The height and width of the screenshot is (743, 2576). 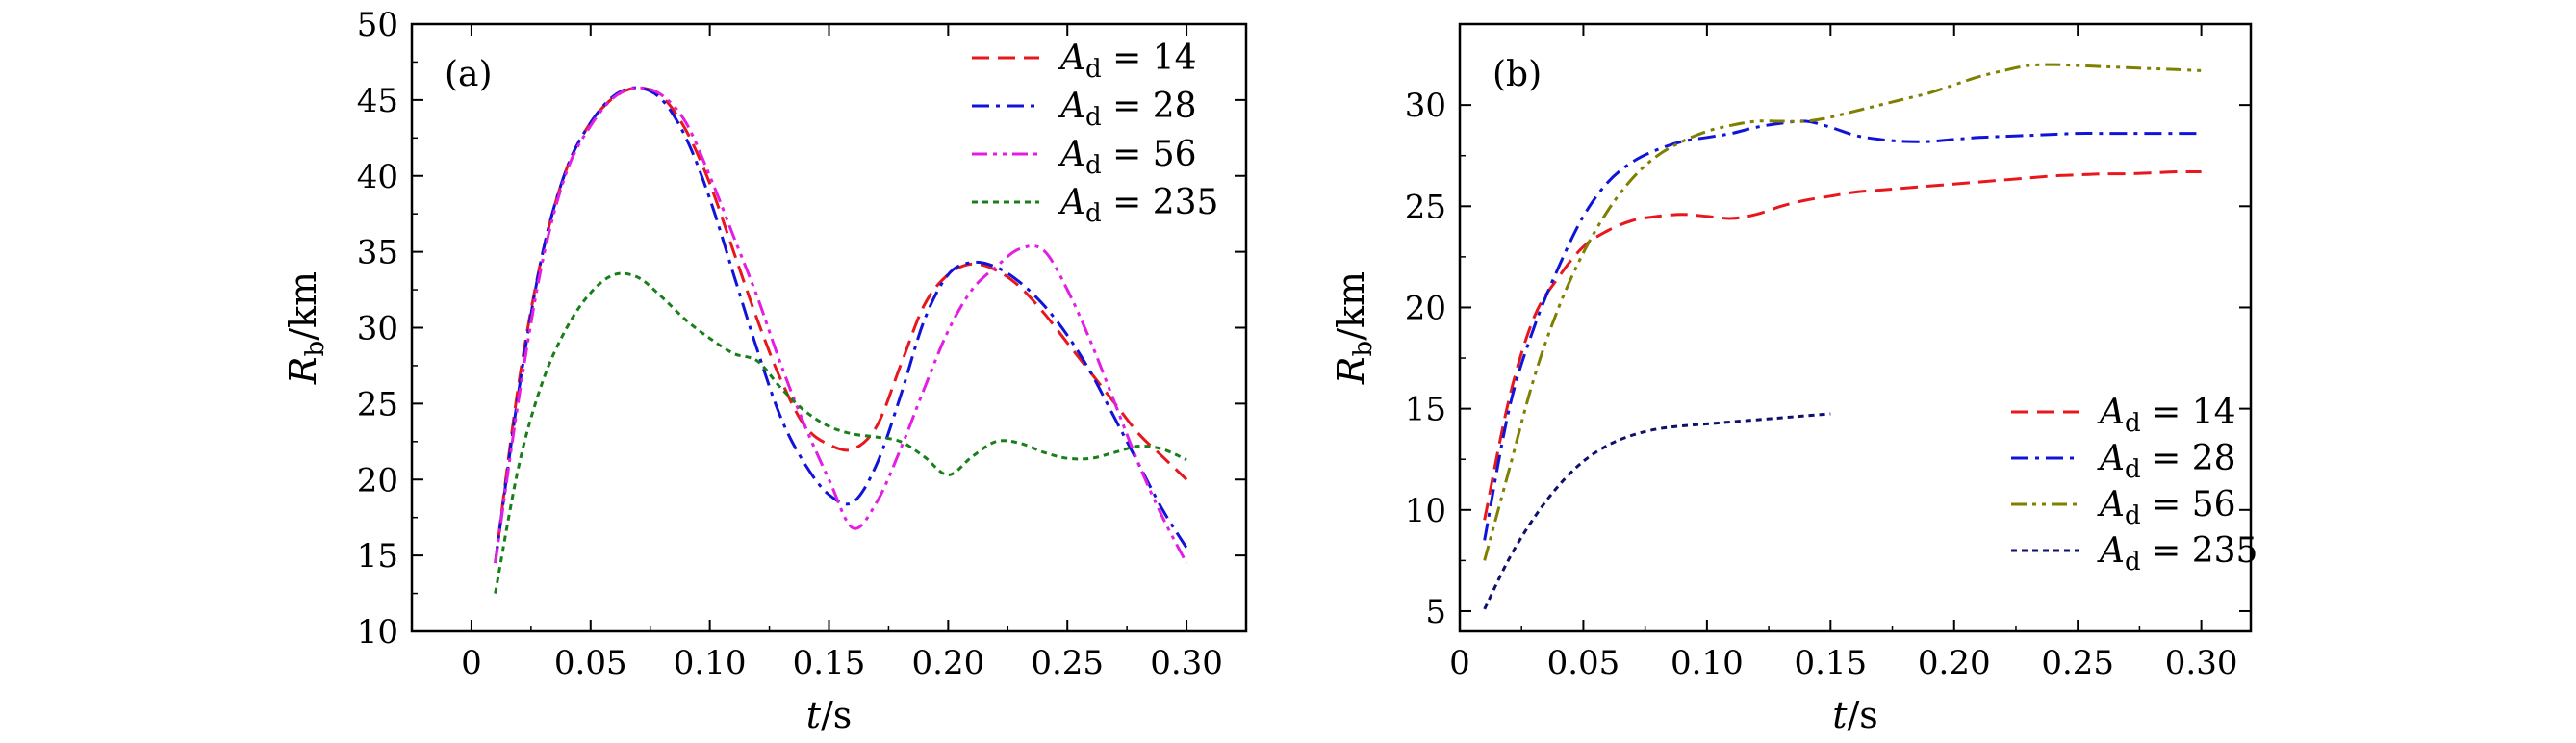 I want to click on panel-label: (a), so click(x=469, y=75).